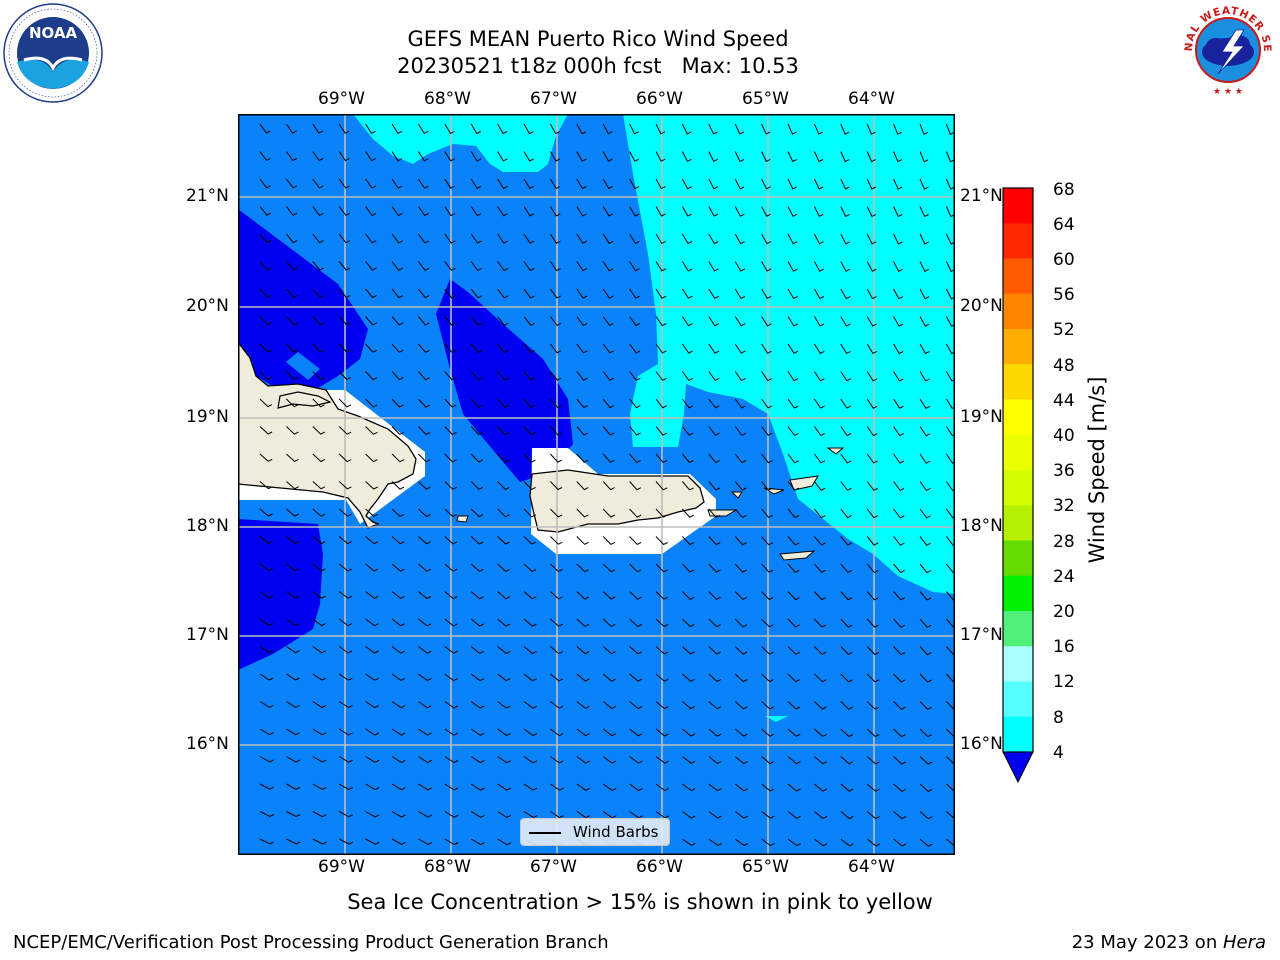  I want to click on lon-label-bottom: 65°W, so click(765, 867).